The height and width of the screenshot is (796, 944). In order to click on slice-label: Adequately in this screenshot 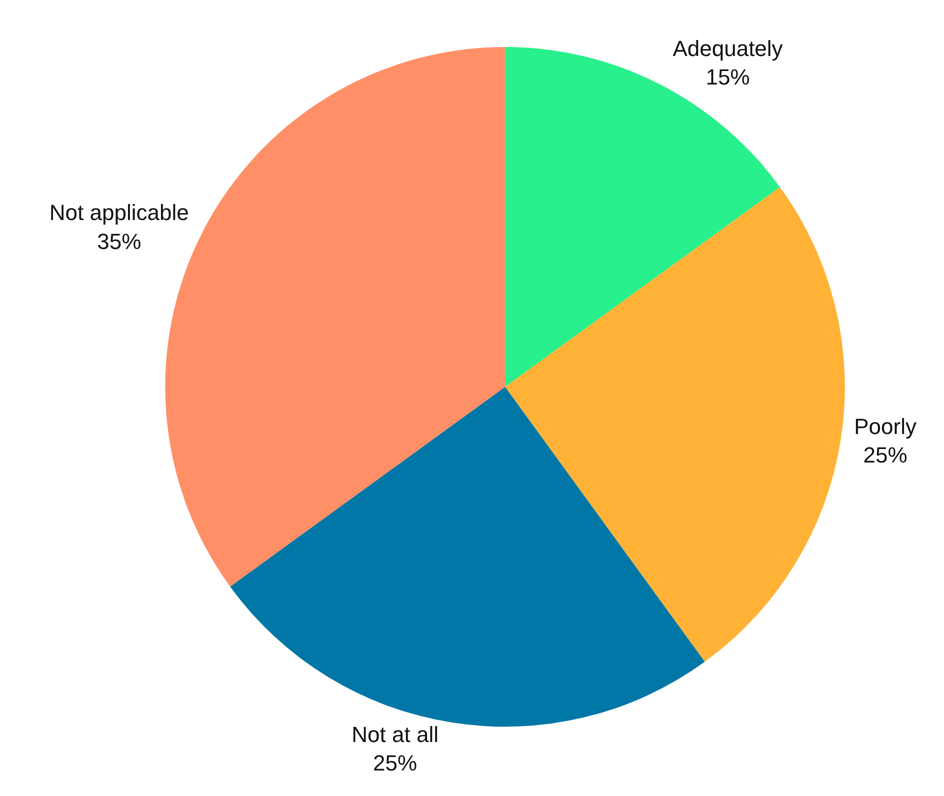, I will do `click(727, 48)`.